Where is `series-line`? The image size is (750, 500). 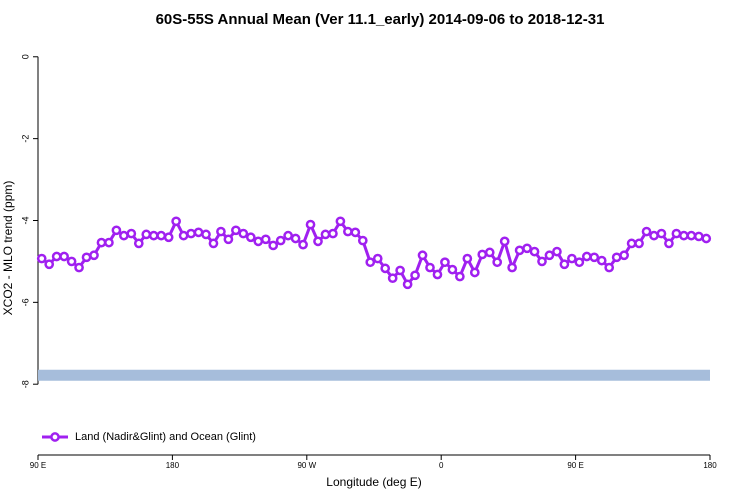 series-line is located at coordinates (373, 252).